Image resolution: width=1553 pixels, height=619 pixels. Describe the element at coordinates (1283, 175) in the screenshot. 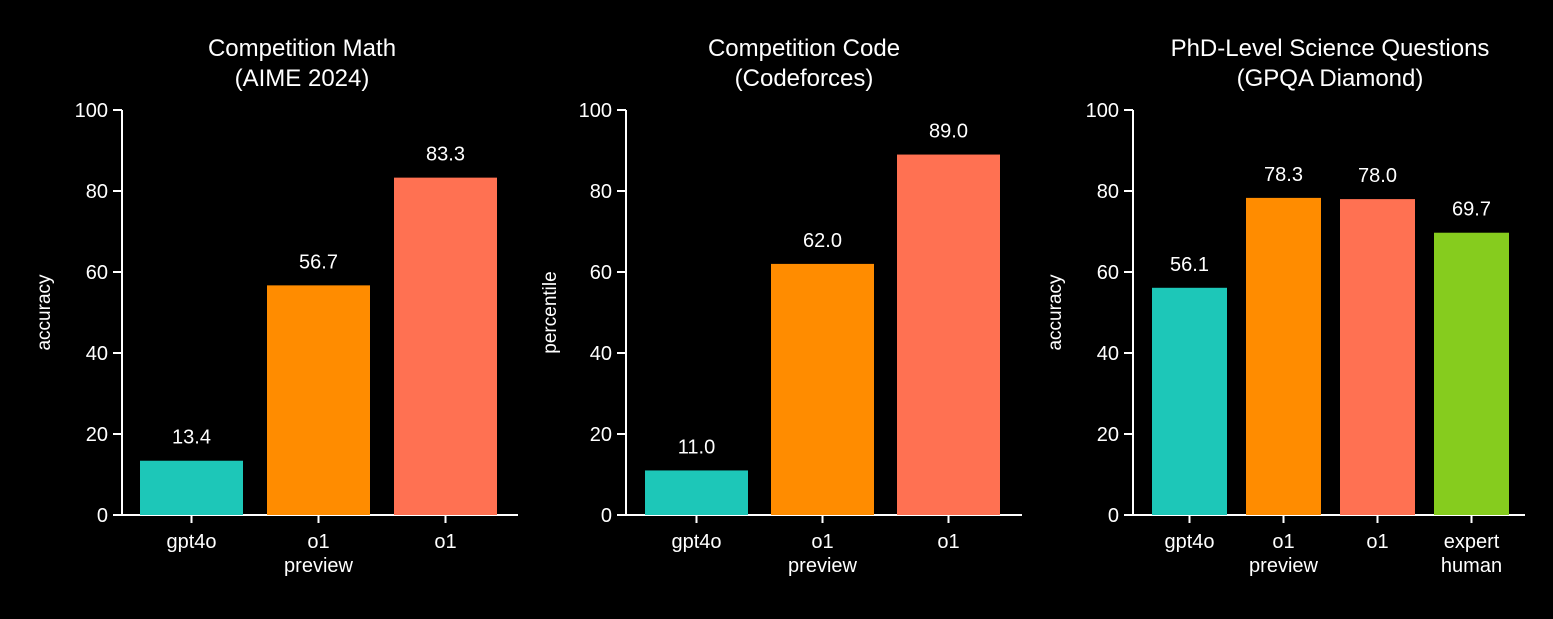

I see `data-label: 78.3` at that location.